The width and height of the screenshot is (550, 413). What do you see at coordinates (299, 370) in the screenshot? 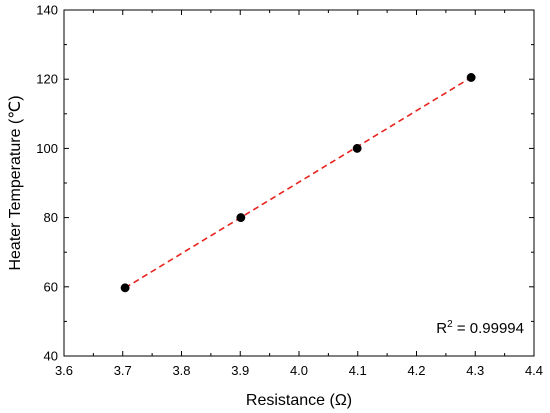
I see `x-tick-label: 4.0` at bounding box center [299, 370].